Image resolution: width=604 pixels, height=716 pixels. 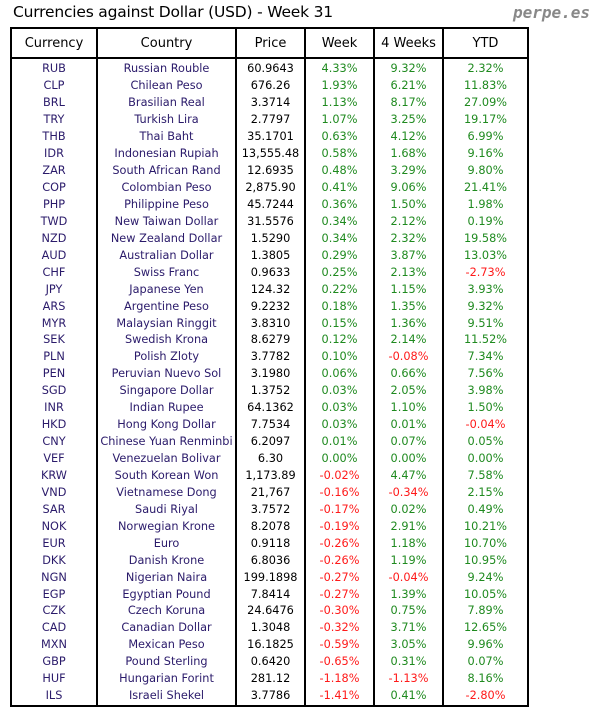 I want to click on price: 0.9118, so click(x=270, y=544).